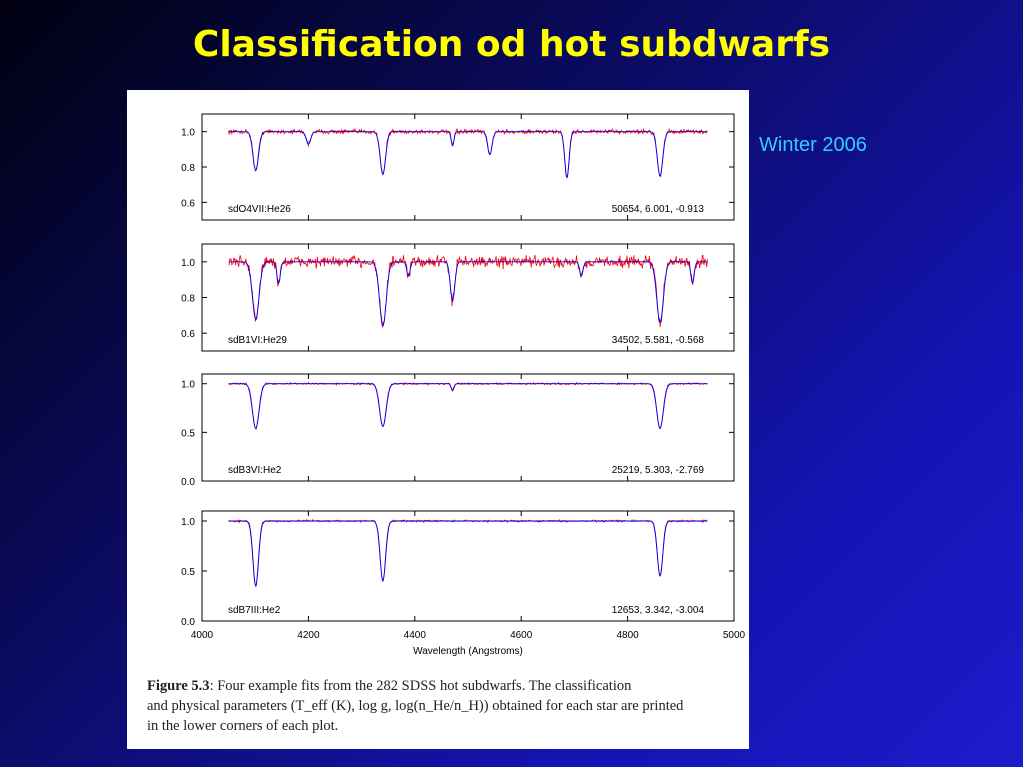  I want to click on panel-class-label-4: sdB7III:He2, so click(254, 610).